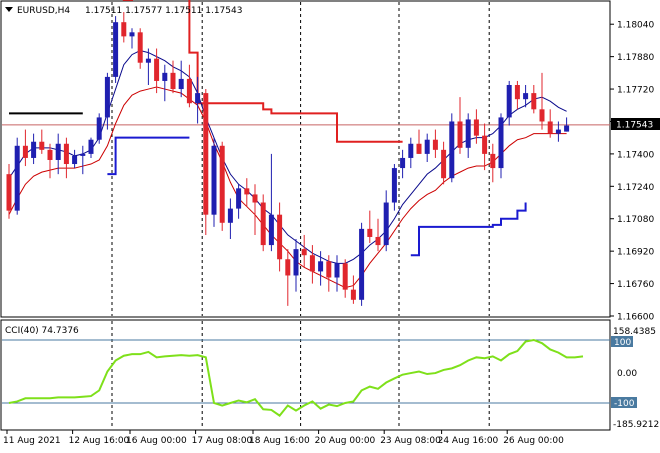 The width and height of the screenshot is (660, 453). I want to click on price-tick-label: 1.18040, so click(635, 26).